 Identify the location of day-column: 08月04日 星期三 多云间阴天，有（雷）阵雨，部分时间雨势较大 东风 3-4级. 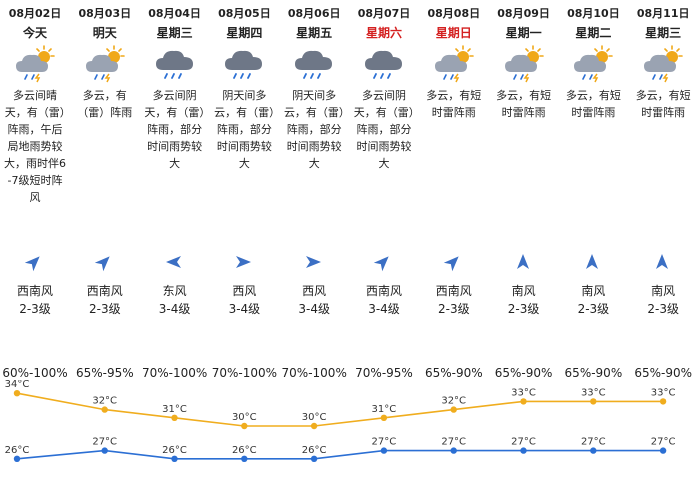
(175, 170).